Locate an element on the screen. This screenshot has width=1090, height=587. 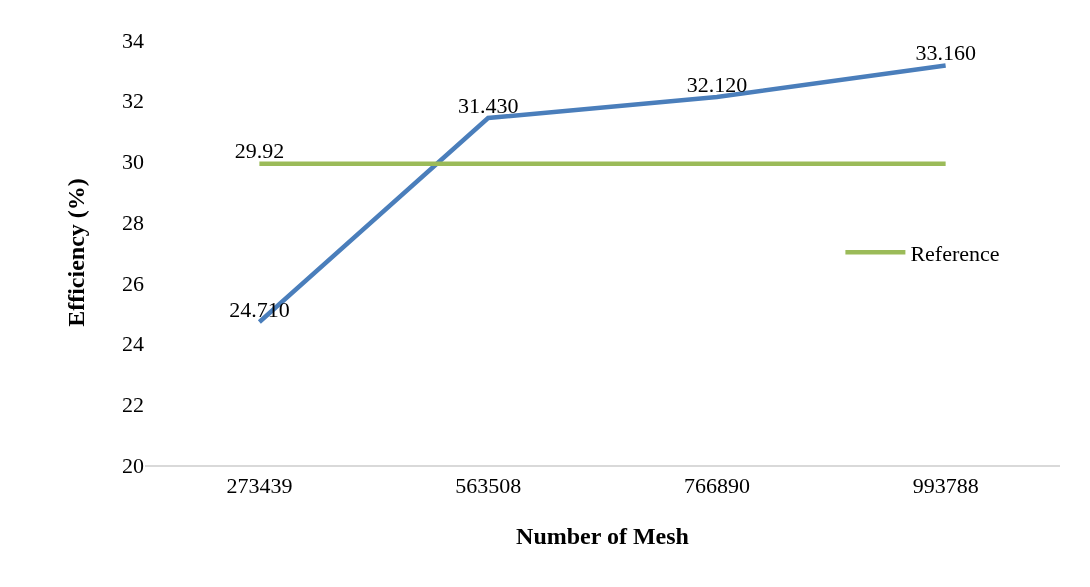
y-tick-label: 28 is located at coordinates (133, 222).